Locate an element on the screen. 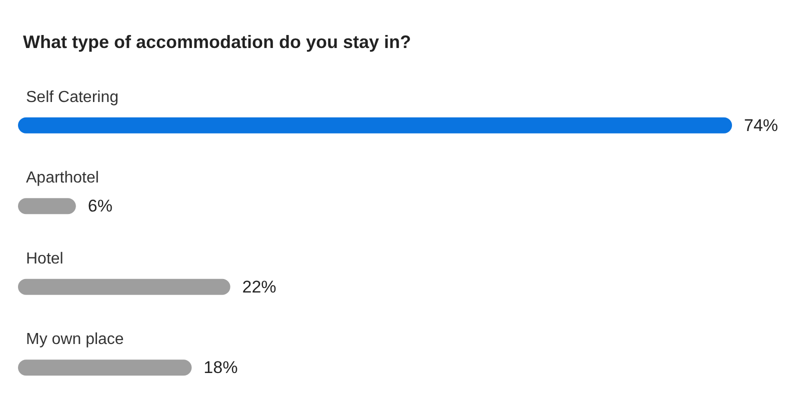  chart-title: What type of accommodation do you stay in? is located at coordinates (217, 42).